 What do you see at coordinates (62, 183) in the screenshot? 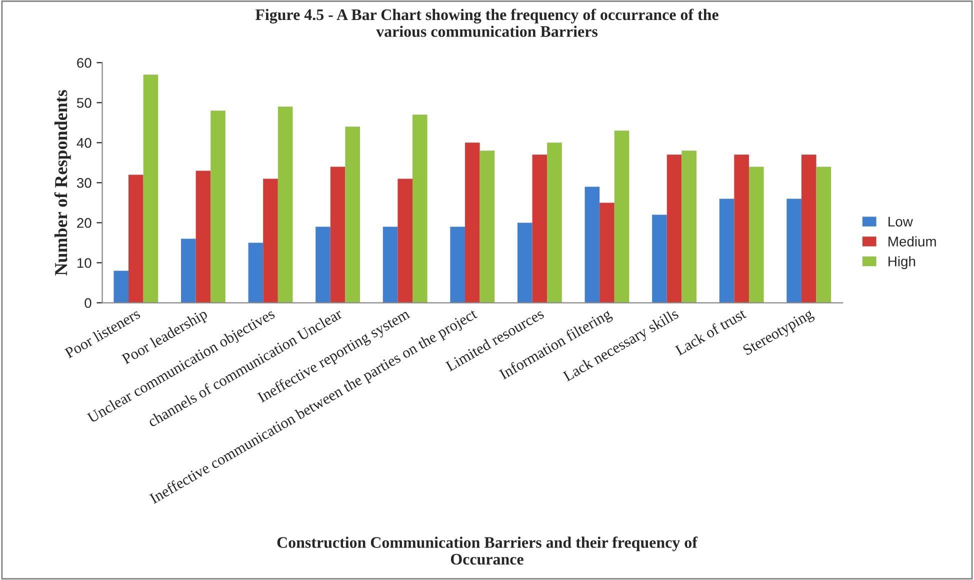
I see `y-axis-title: Number of Respondents` at bounding box center [62, 183].